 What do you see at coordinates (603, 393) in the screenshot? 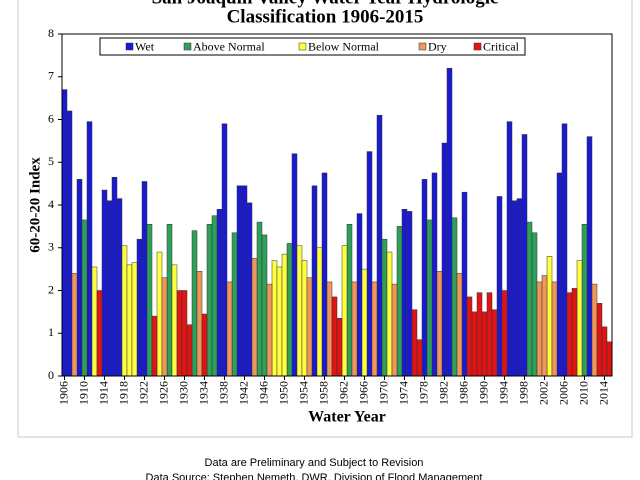
I see `x-tick-label: 2014` at bounding box center [603, 393].